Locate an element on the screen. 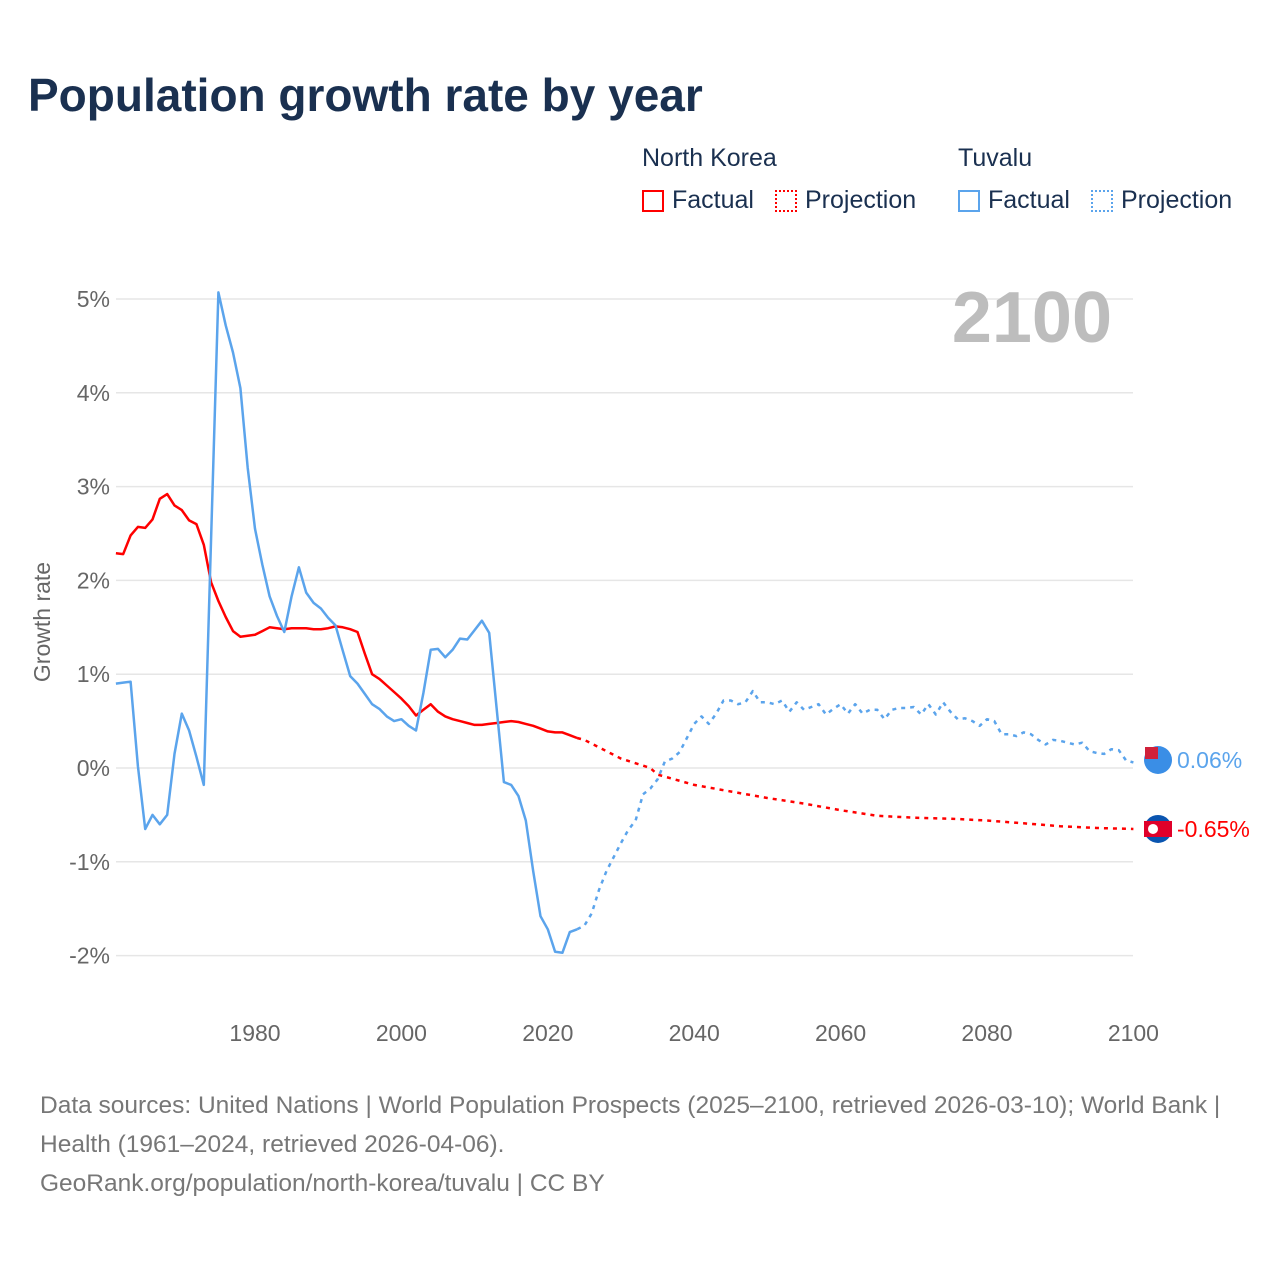  end-marker-north-korea: -0.65% is located at coordinates (1197, 828).